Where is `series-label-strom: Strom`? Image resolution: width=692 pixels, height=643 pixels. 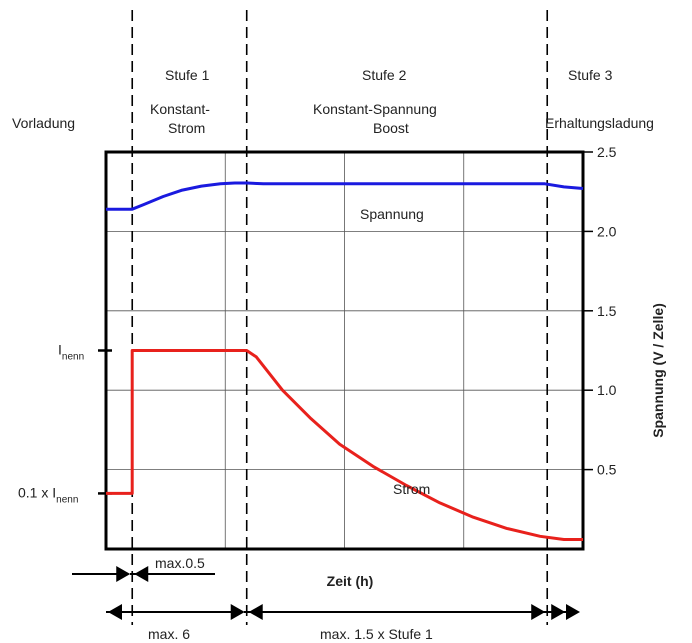
series-label-strom: Strom is located at coordinates (411, 489).